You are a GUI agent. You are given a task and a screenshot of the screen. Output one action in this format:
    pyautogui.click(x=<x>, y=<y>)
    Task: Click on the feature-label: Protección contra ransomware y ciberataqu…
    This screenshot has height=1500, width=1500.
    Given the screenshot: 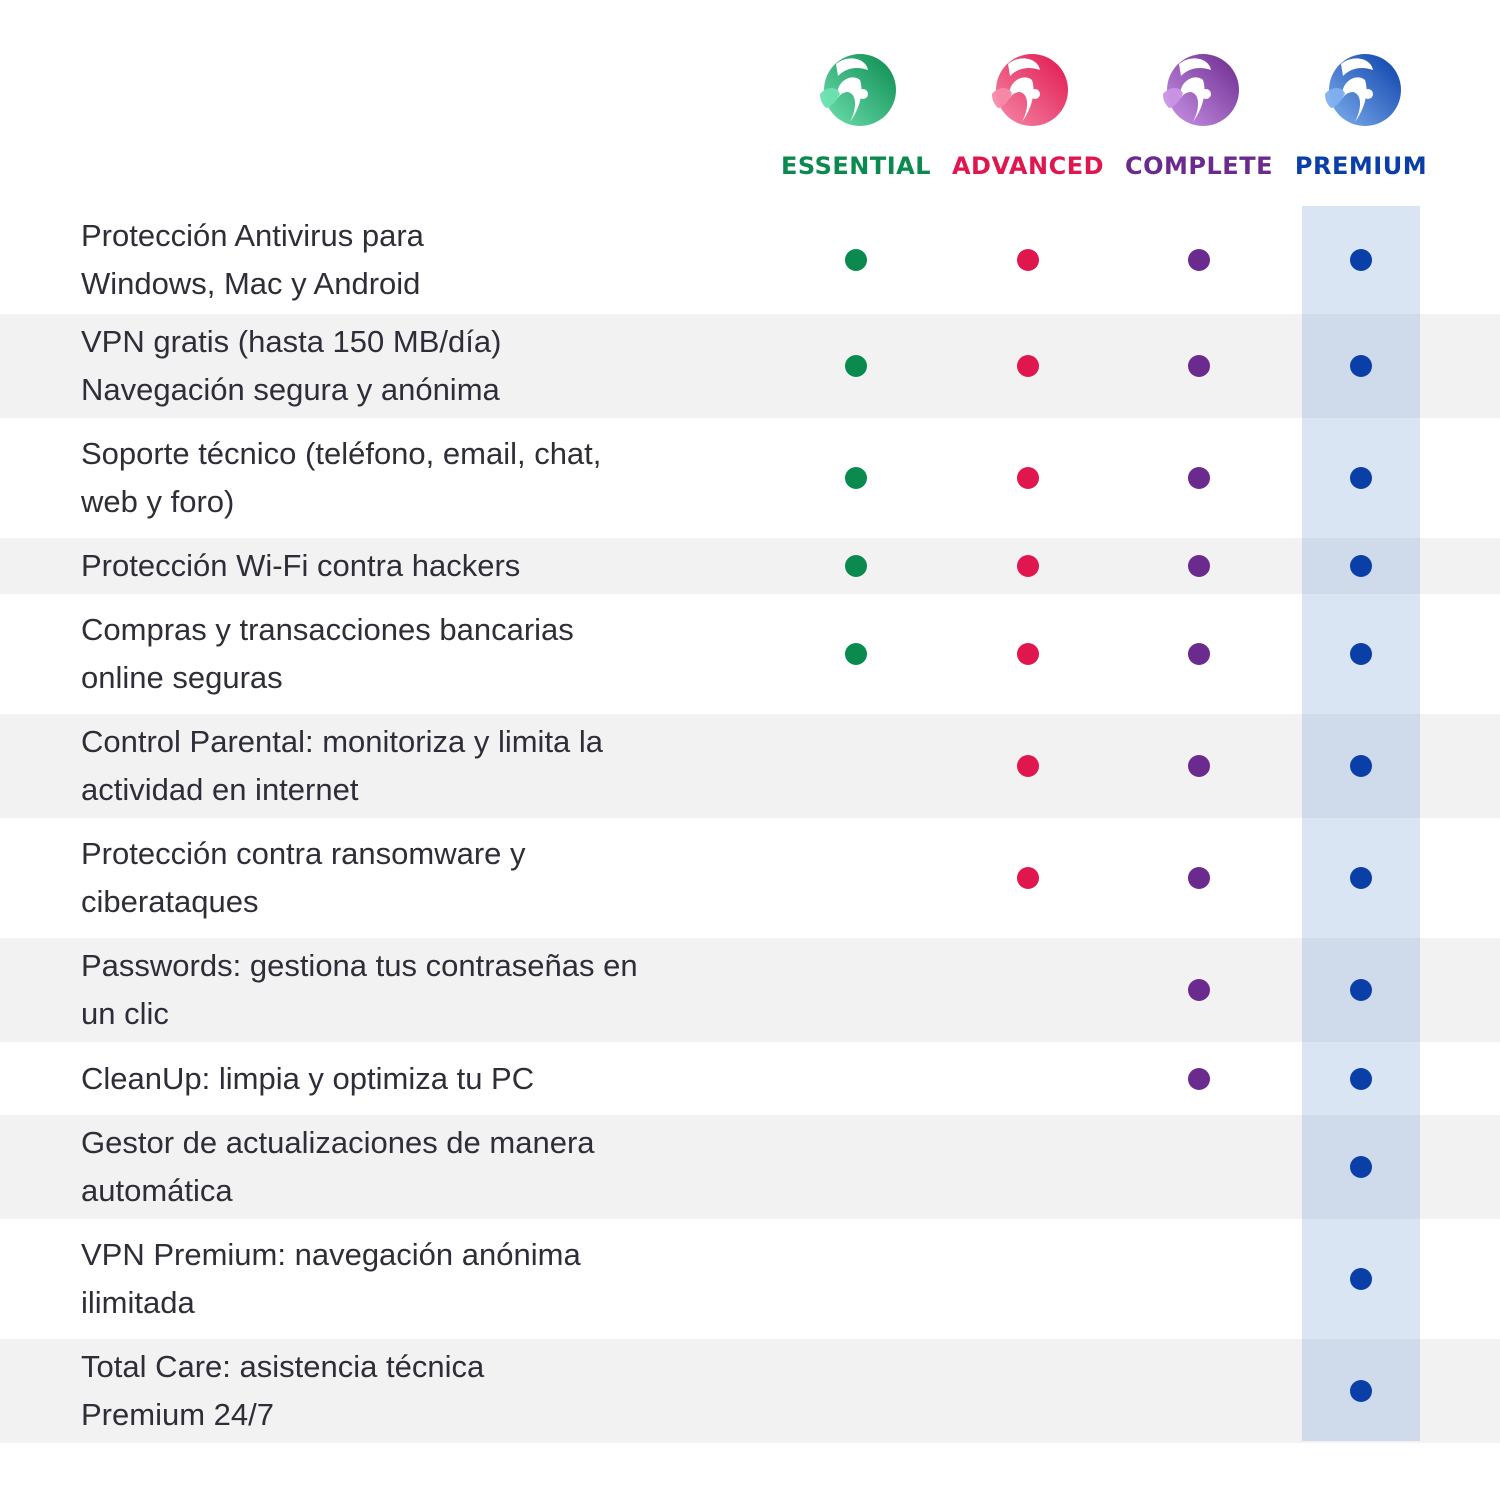 What is the action you would take?
    pyautogui.click(x=303, y=877)
    